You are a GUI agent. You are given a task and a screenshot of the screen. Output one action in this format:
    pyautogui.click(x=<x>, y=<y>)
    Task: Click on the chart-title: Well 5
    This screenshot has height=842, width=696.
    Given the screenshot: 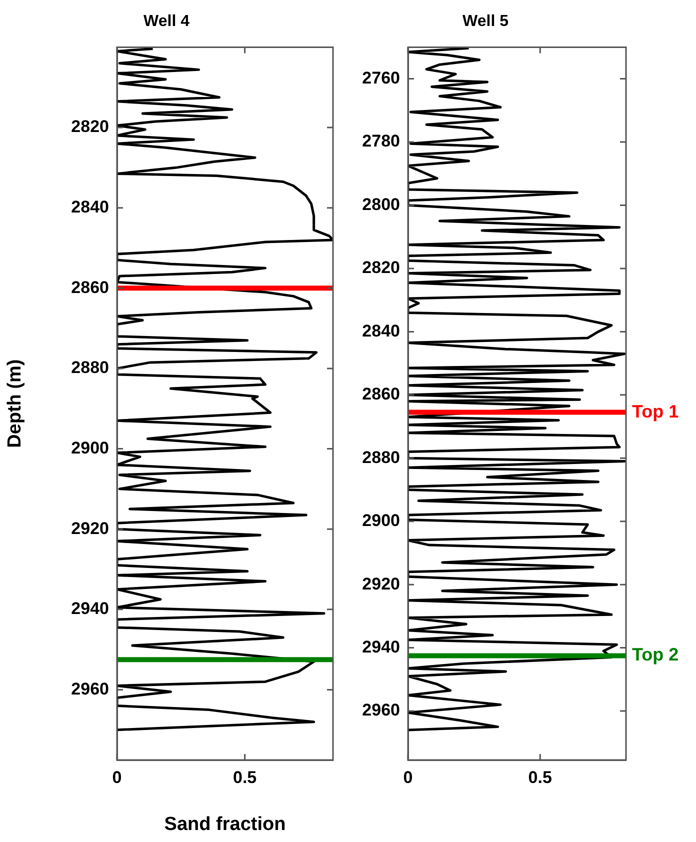 What is the action you would take?
    pyautogui.click(x=485, y=21)
    